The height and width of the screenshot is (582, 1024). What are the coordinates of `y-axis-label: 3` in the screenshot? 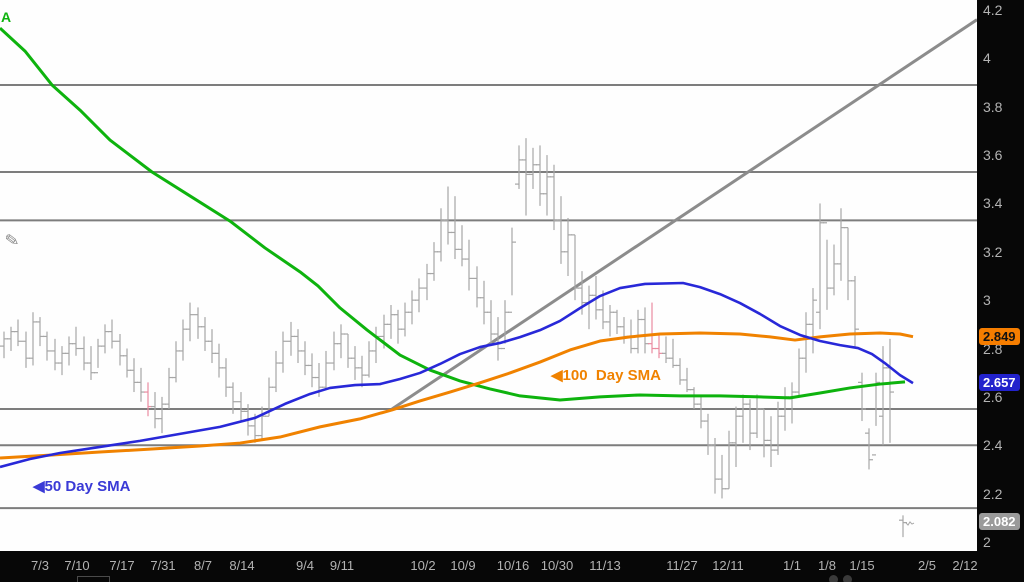 It's located at (987, 300).